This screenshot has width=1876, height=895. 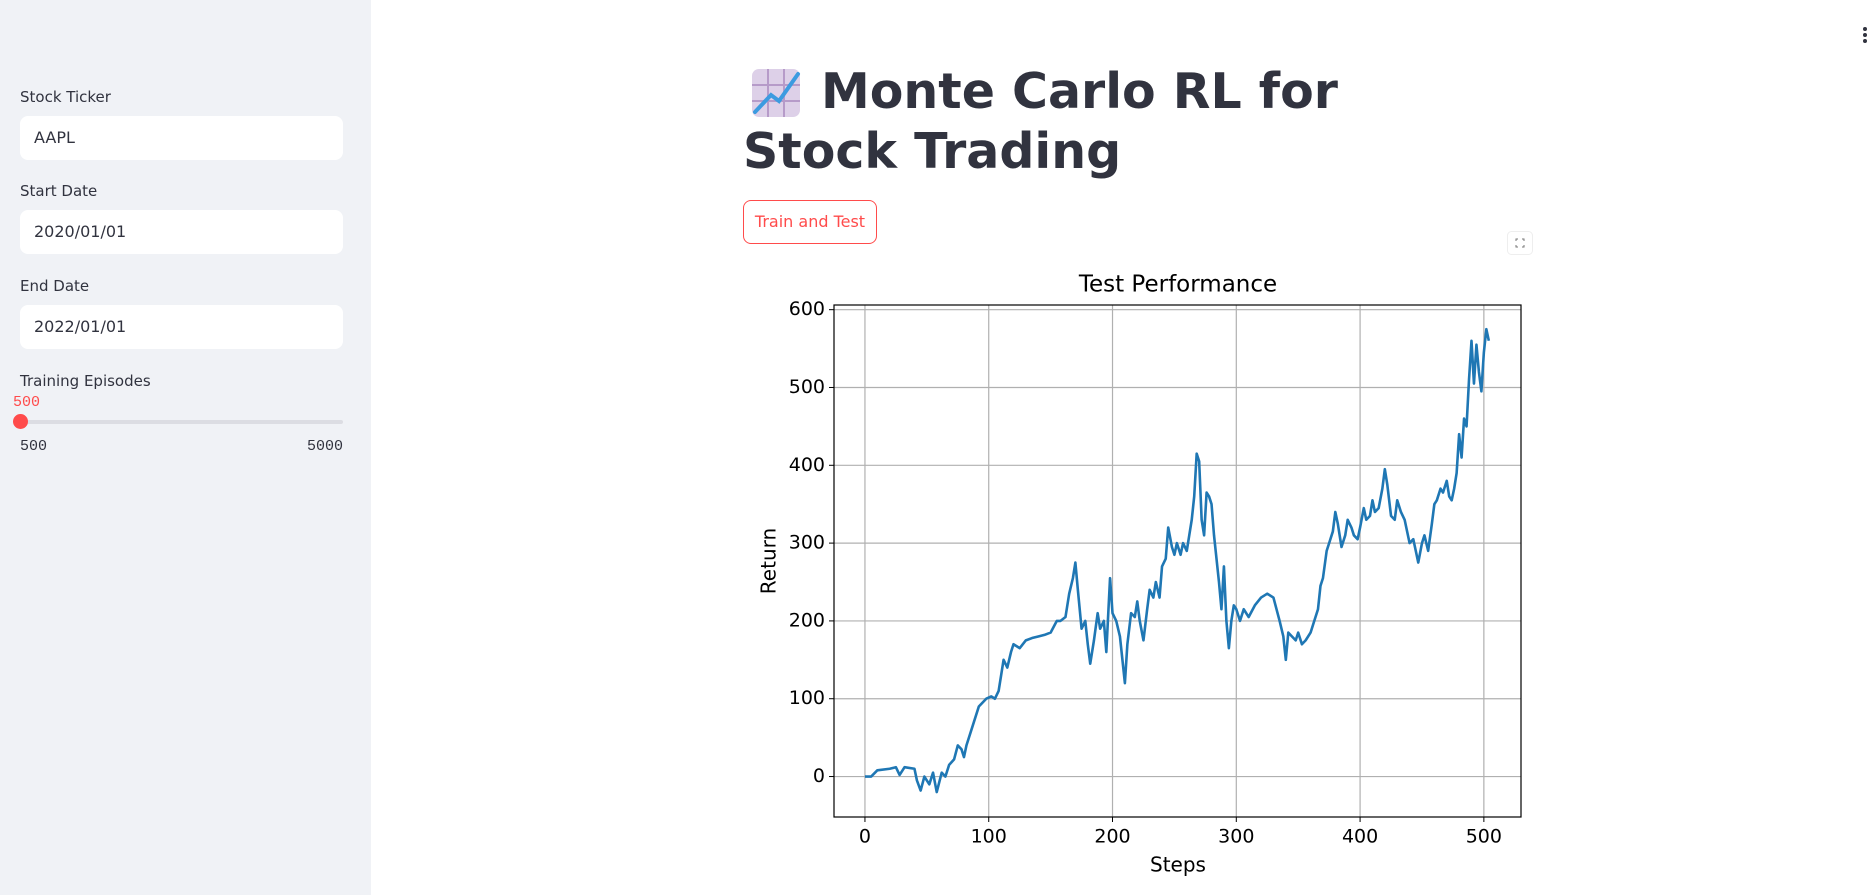 I want to click on x-tick-label: 400, so click(x=1360, y=837).